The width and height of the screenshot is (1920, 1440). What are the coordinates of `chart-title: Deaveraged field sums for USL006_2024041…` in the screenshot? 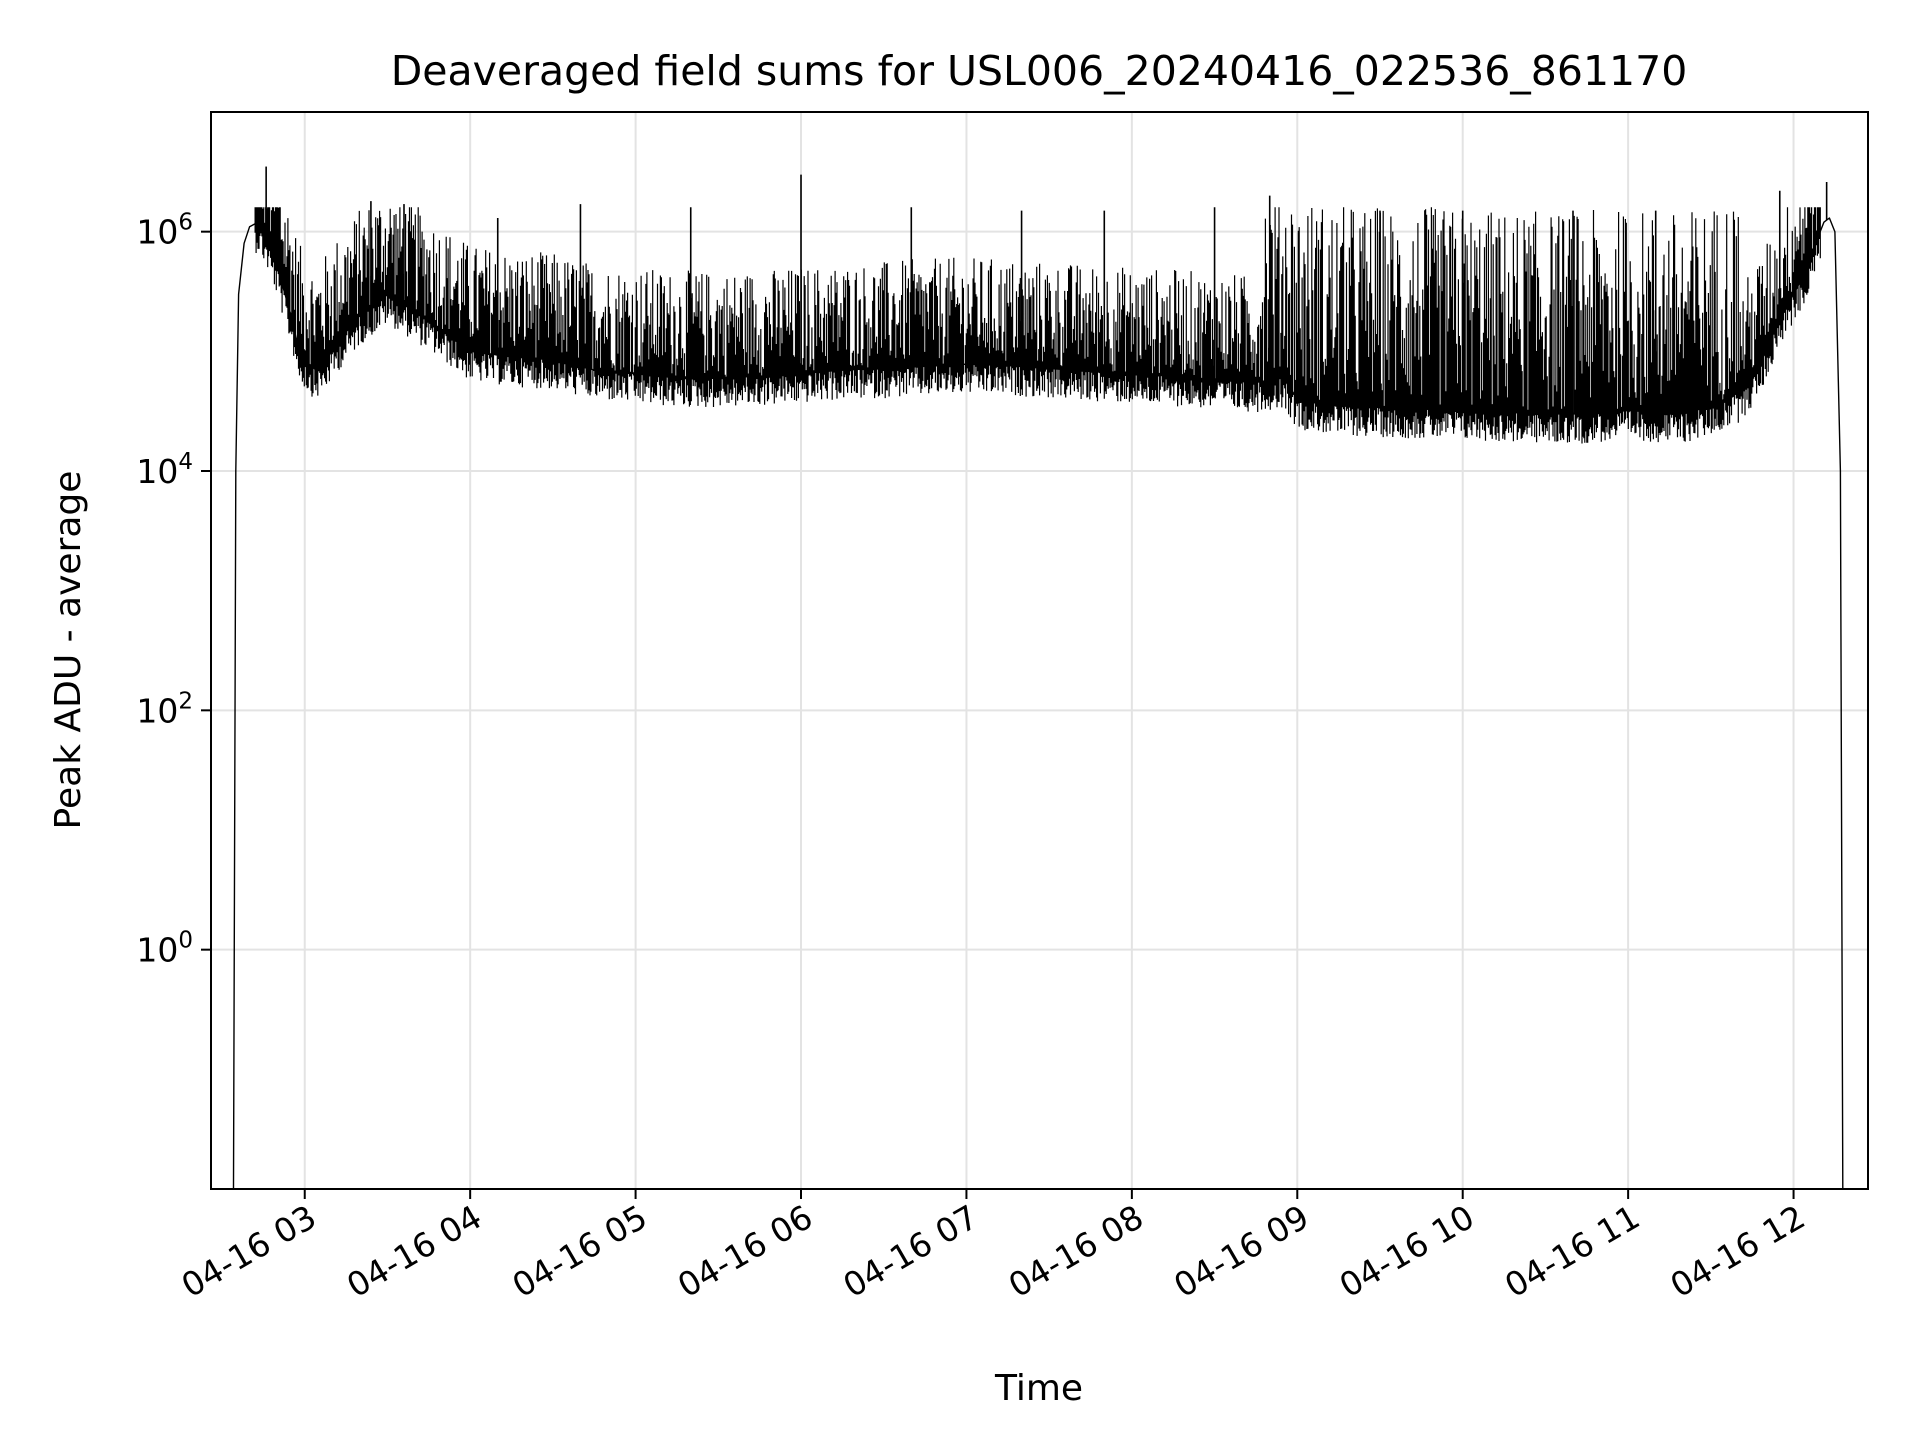 It's located at (1039, 71).